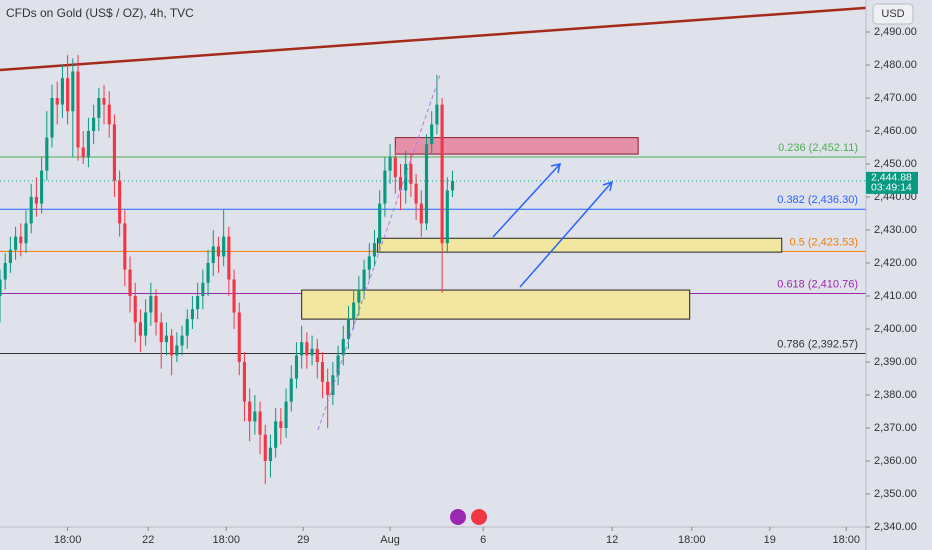 The width and height of the screenshot is (932, 550). I want to click on countdown-label: 03:49:14, so click(891, 188).